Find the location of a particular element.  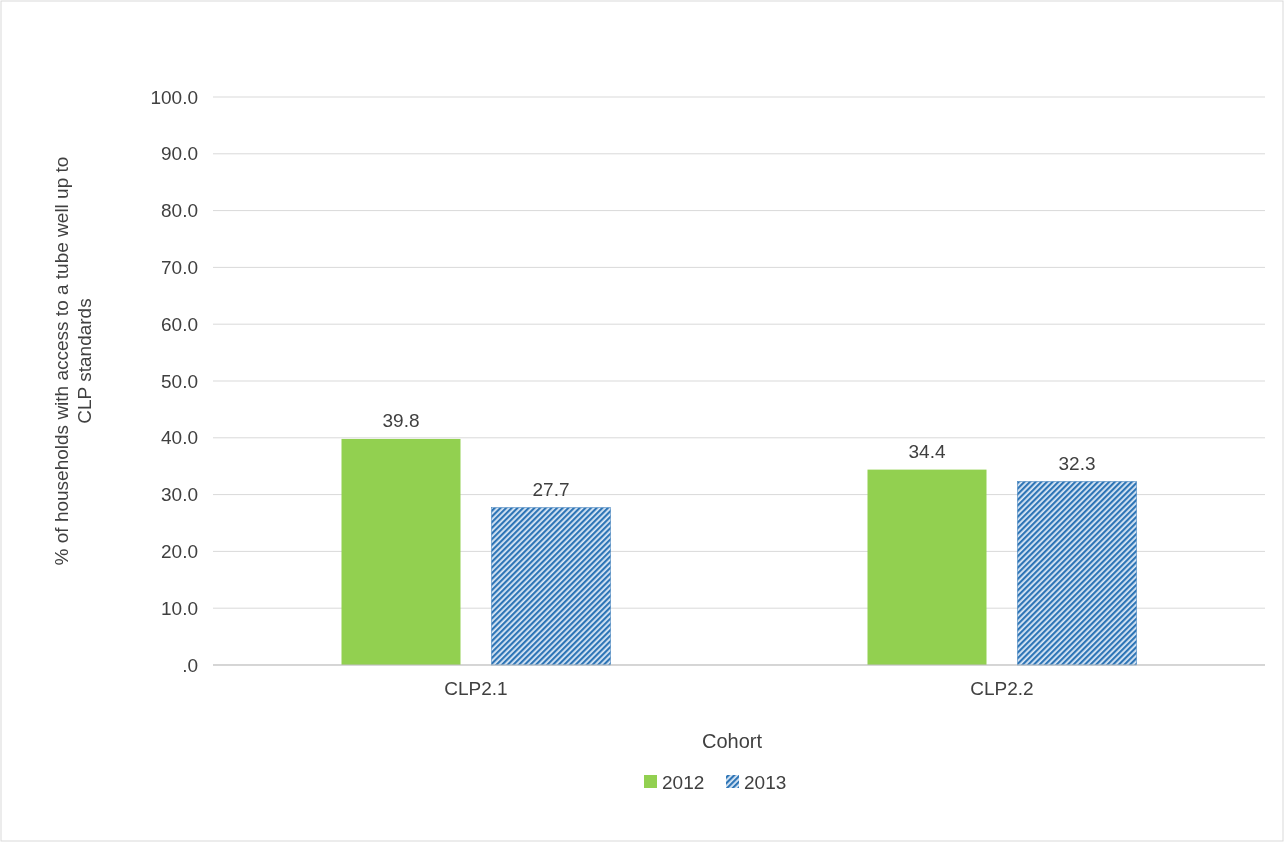

data-label: 34.4 is located at coordinates (927, 451).